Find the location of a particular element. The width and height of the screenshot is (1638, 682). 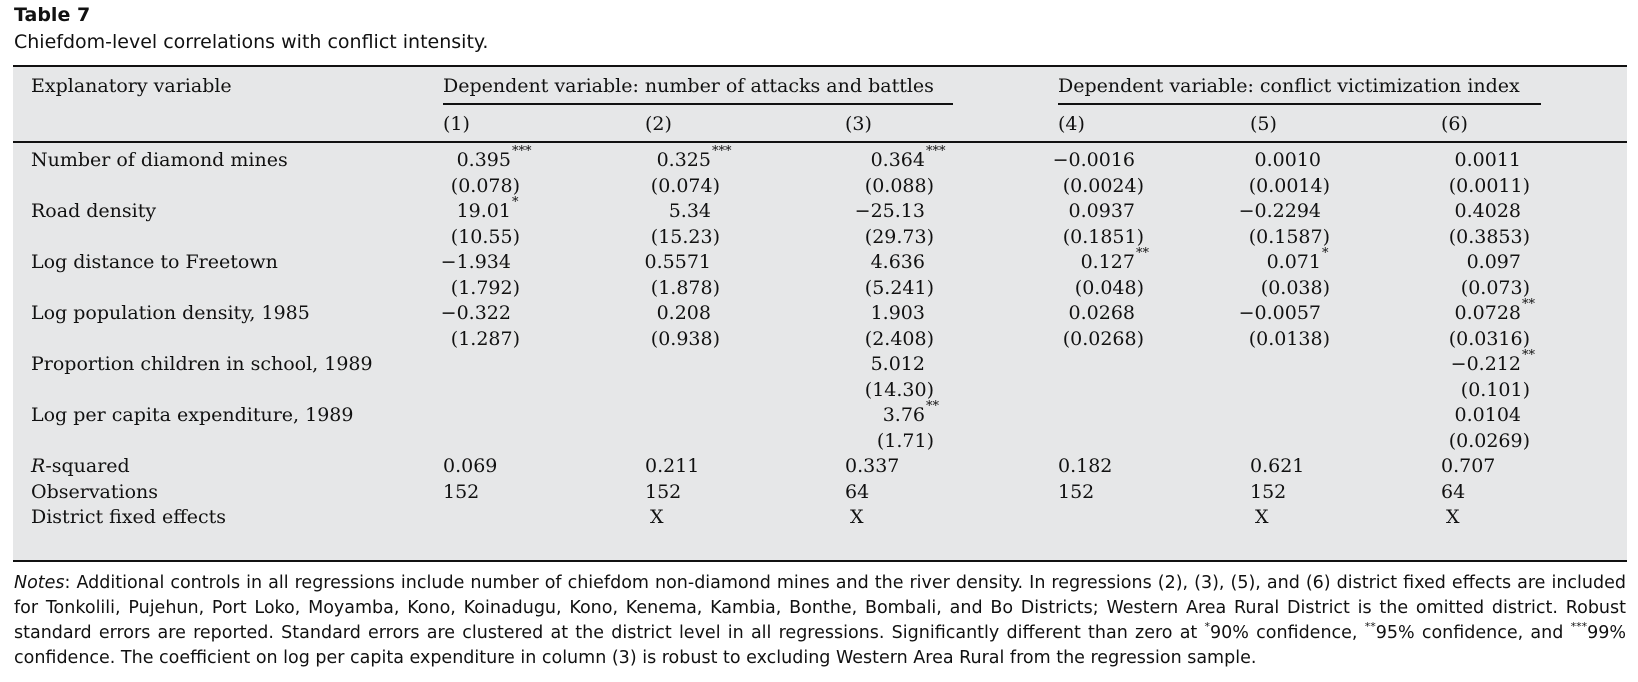

standard-error-cell: (0.078) is located at coordinates (485, 185).